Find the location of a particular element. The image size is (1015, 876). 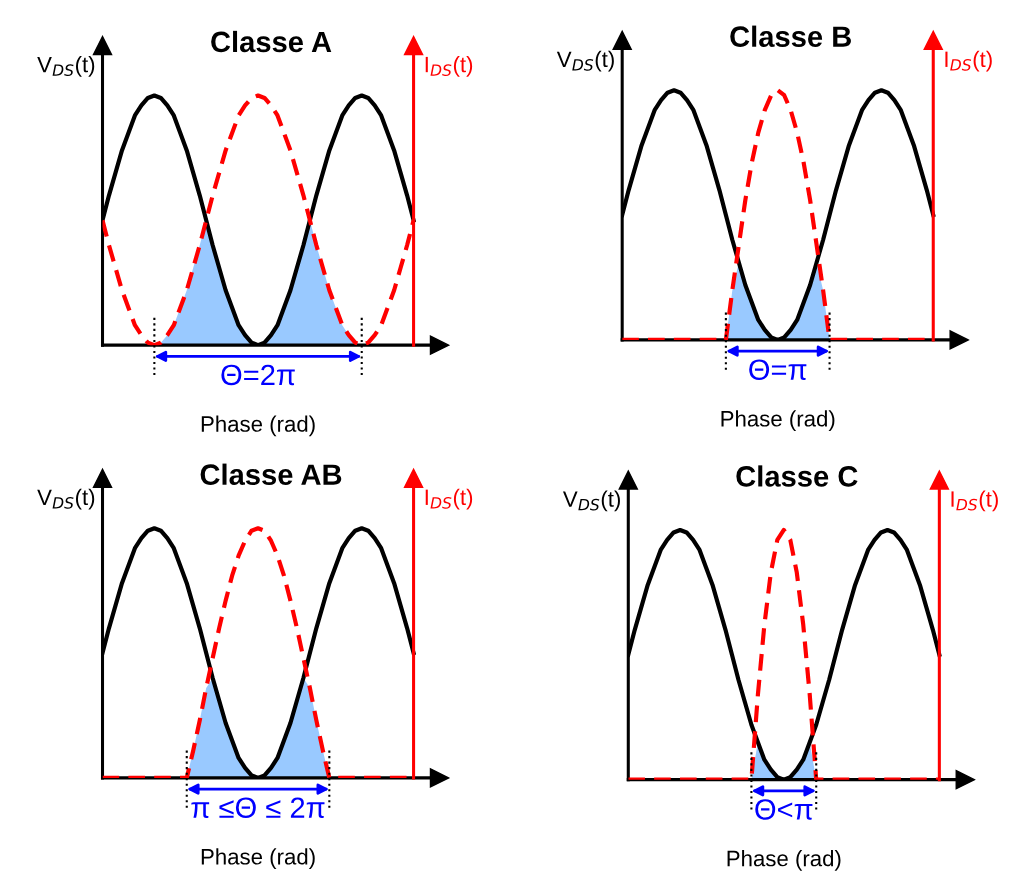

text: Θ=2π is located at coordinates (258, 375).